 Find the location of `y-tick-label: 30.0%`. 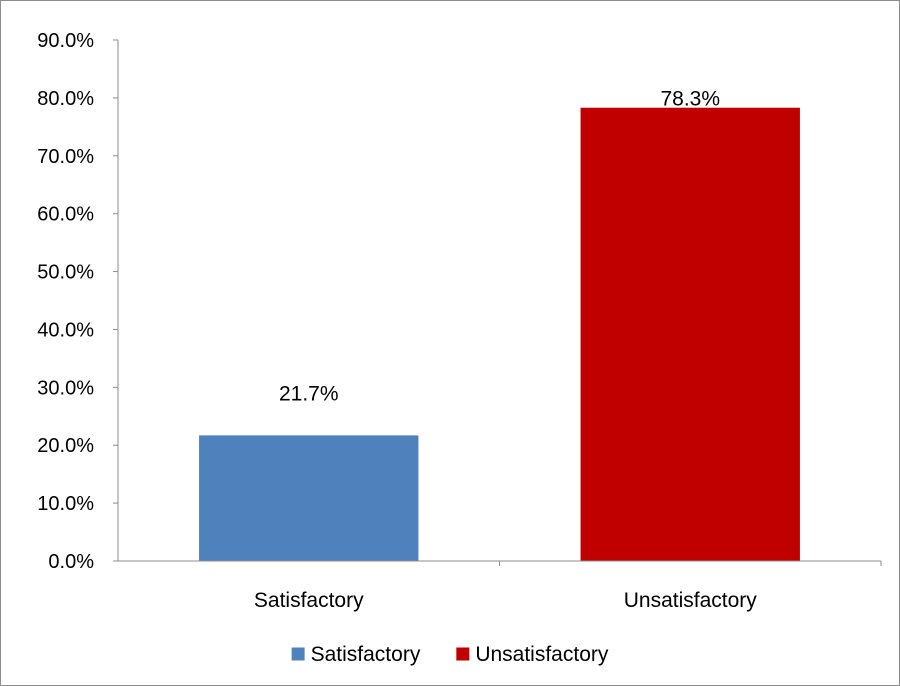

y-tick-label: 30.0% is located at coordinates (65, 388).